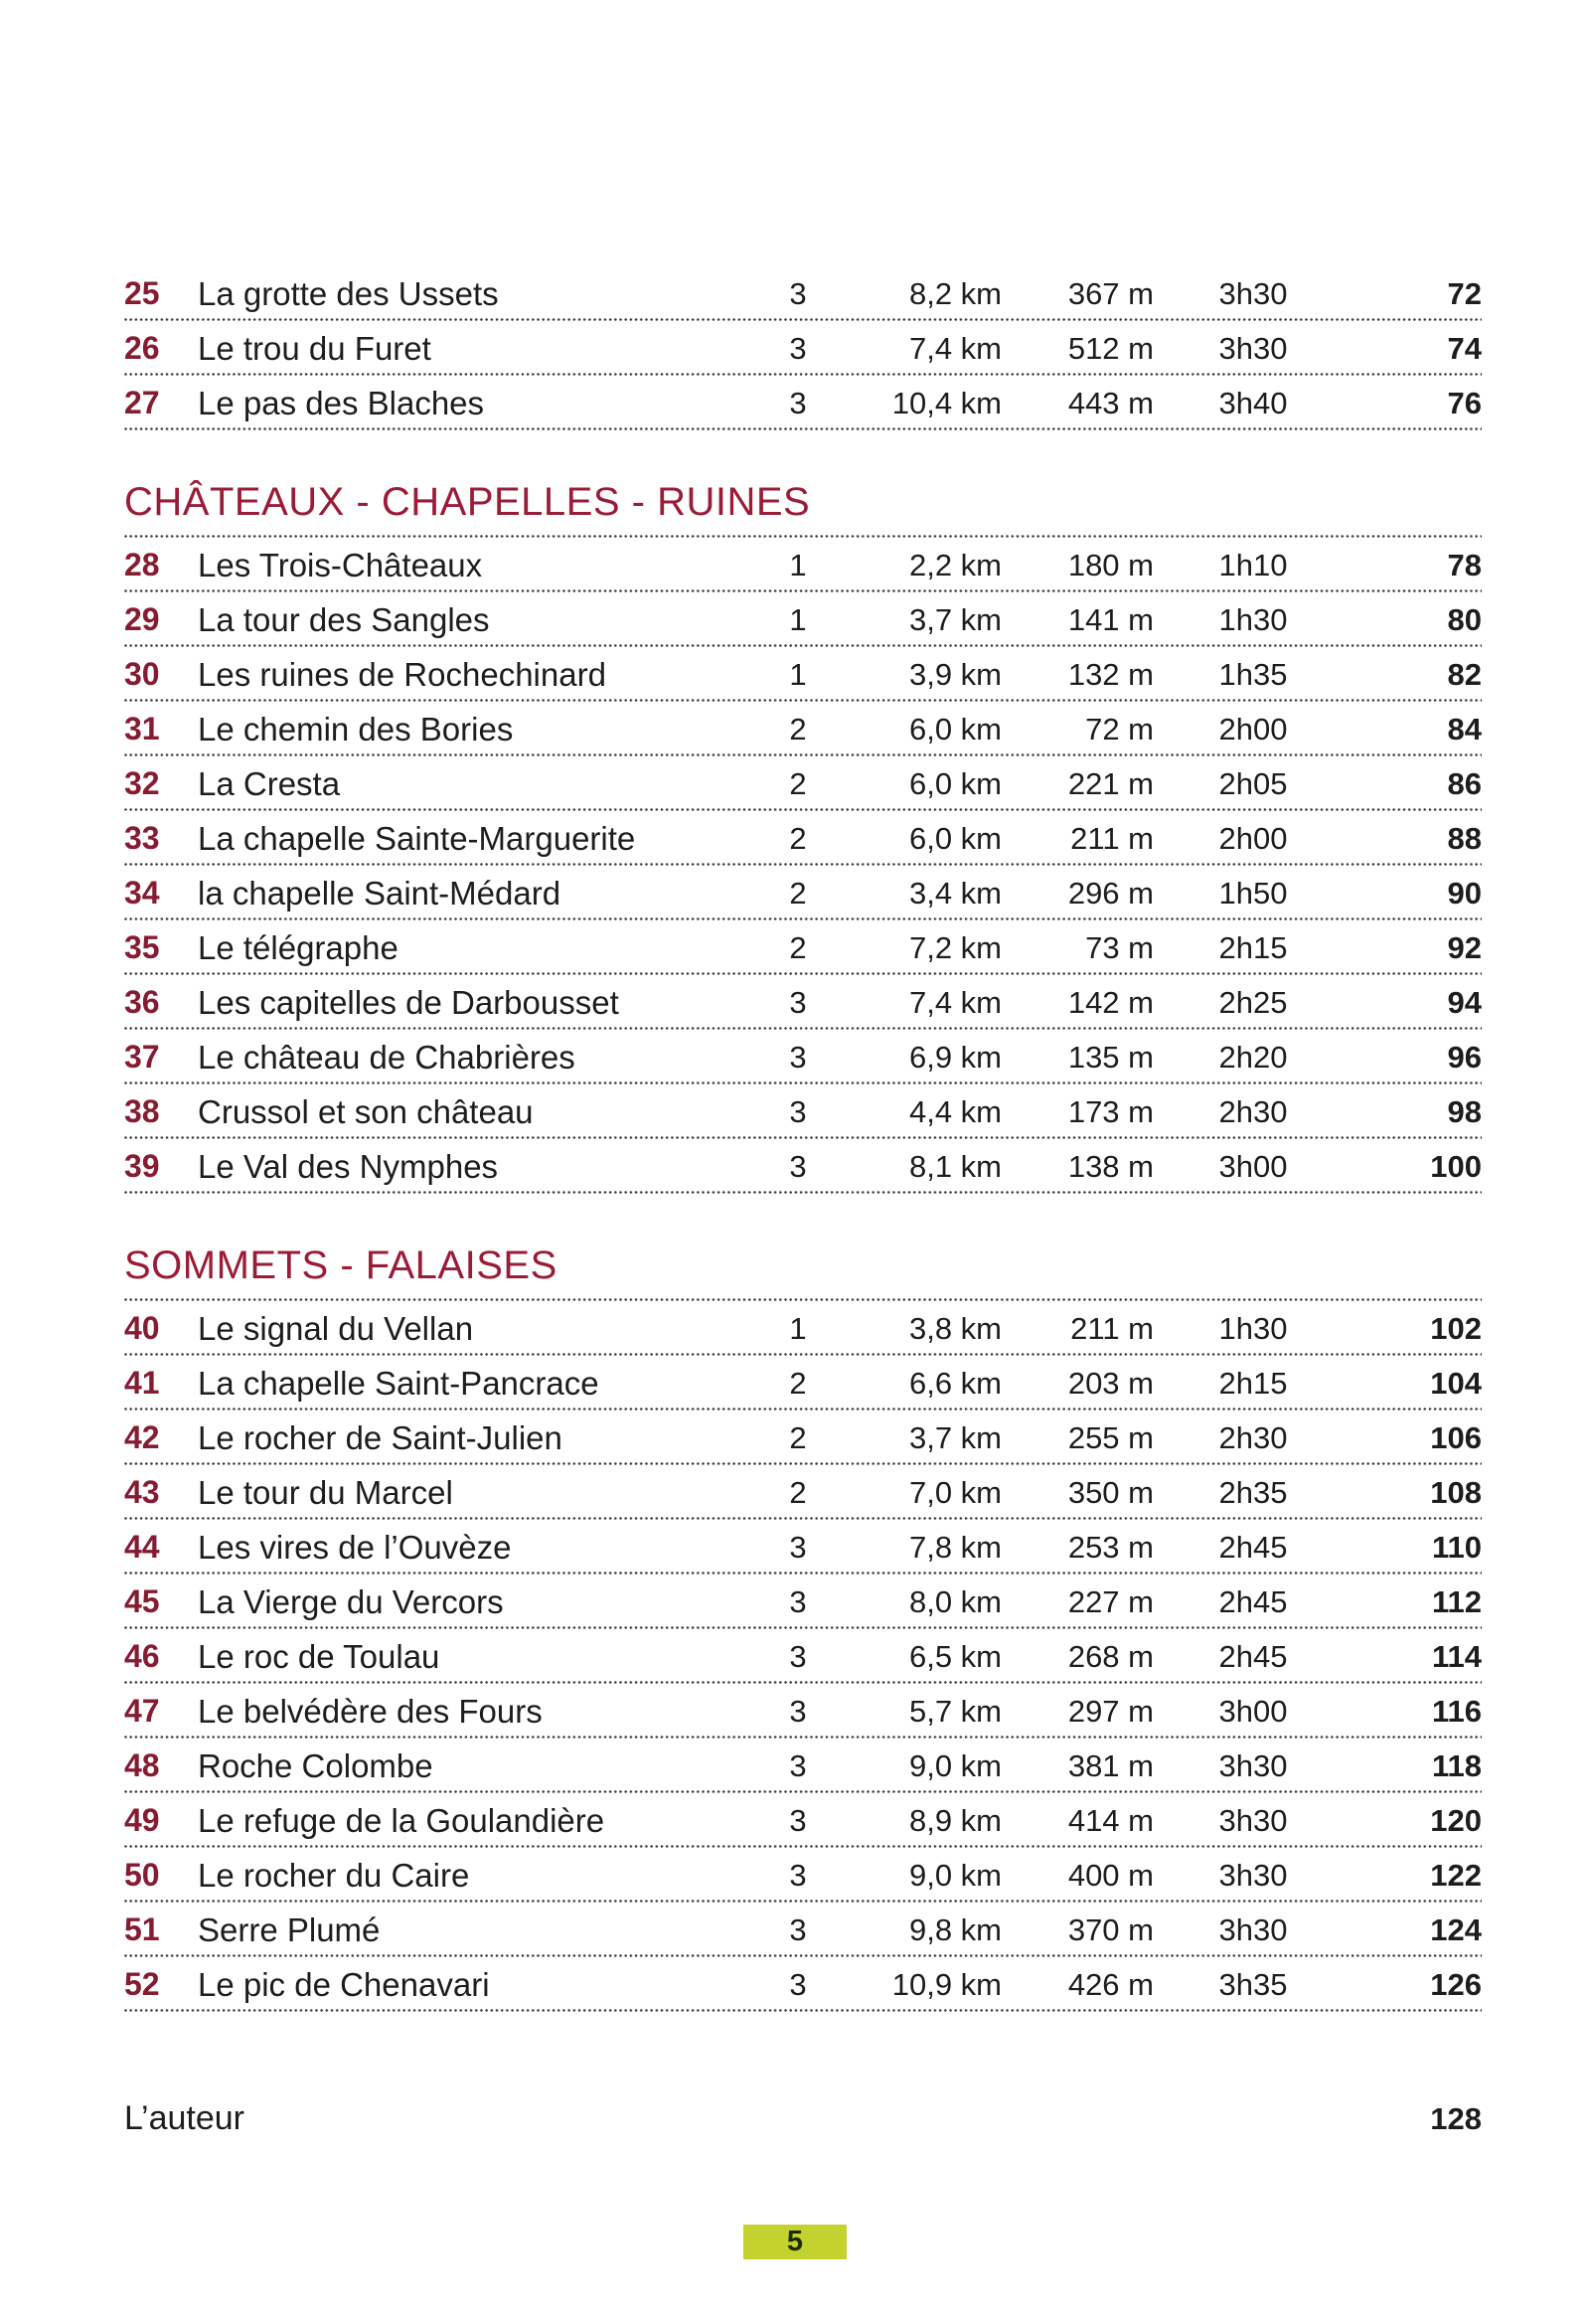 This screenshot has width=1590, height=2324. What do you see at coordinates (142, 402) in the screenshot?
I see `hike-number: 27` at bounding box center [142, 402].